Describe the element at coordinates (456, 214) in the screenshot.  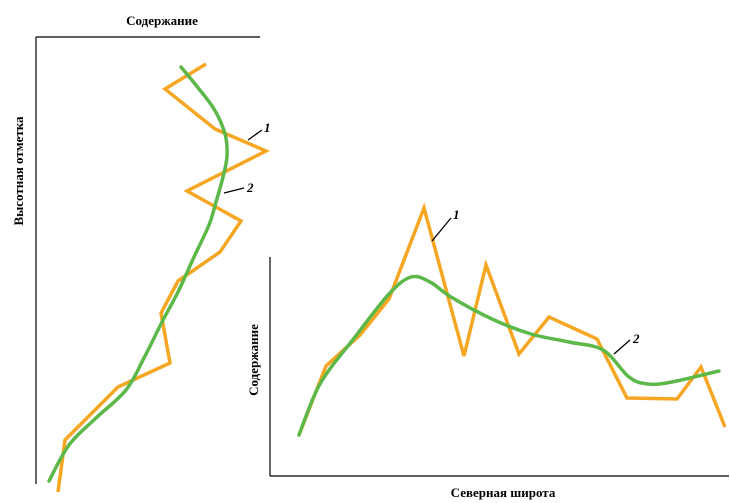
I see `latitude-series-1-label: 1` at that location.